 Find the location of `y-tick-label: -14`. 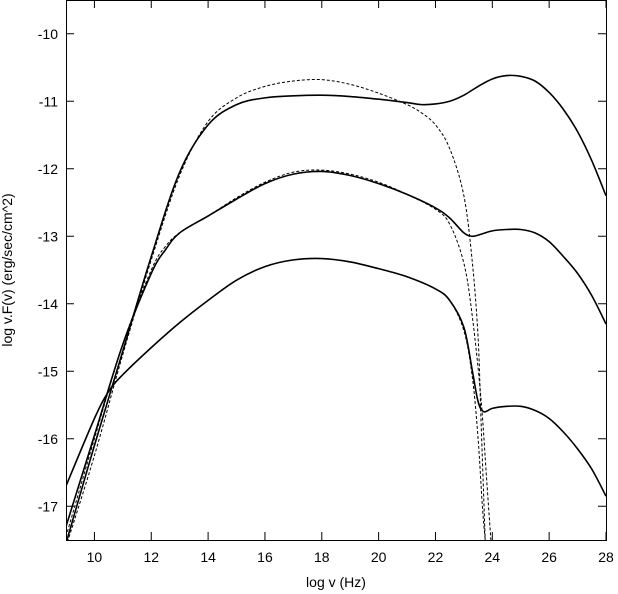

y-tick-label: -14 is located at coordinates (48, 304).